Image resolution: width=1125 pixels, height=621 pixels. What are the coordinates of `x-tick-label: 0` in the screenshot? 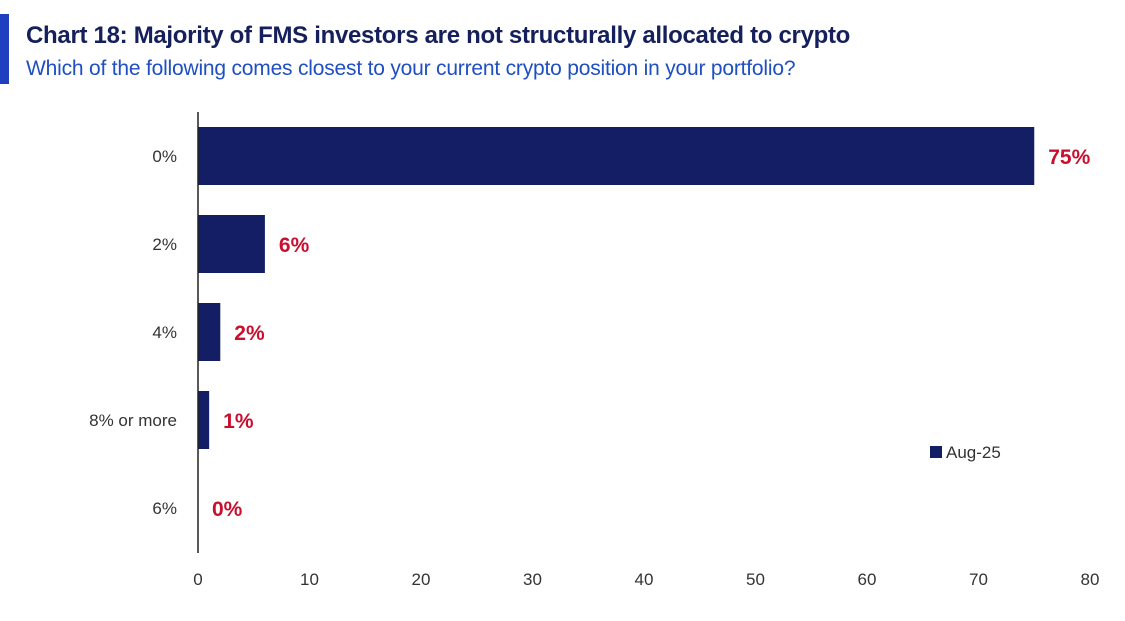 It's located at (197, 579).